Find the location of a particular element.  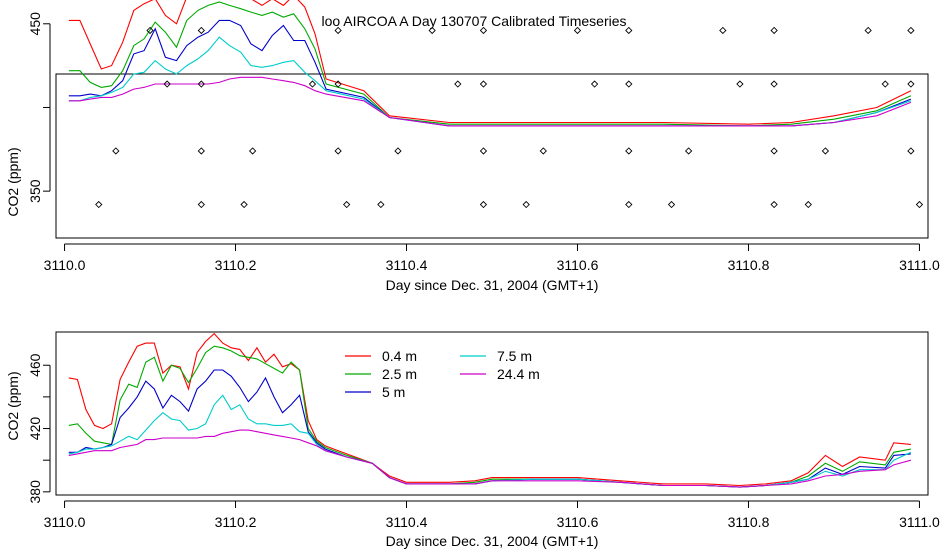

top-x-axis-label: Day since Dec. 31, 2004 (GMT+1) is located at coordinates (492, 285).